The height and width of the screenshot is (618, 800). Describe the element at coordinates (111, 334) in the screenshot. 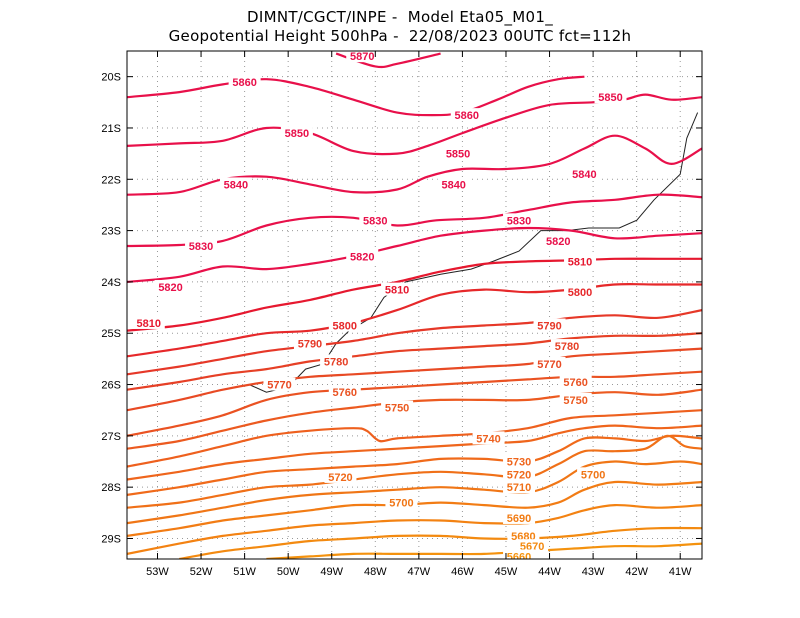

I see `y-tick-label: 25S` at that location.